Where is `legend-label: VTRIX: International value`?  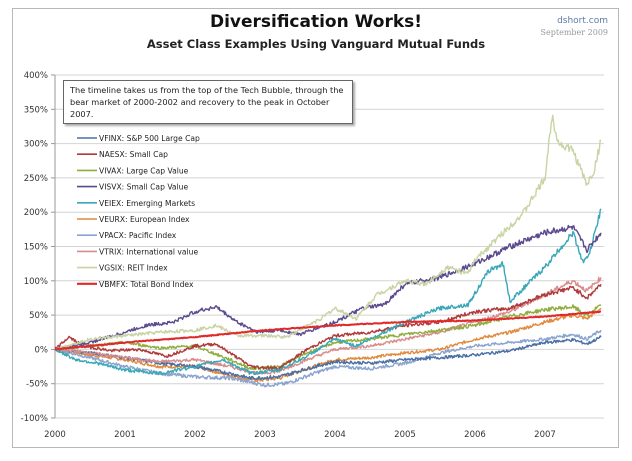 legend-label: VTRIX: International value is located at coordinates (148, 251).